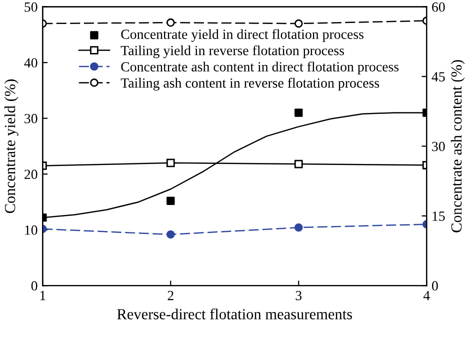  Describe the element at coordinates (299, 295) in the screenshot. I see `x-tick-label: 3` at that location.